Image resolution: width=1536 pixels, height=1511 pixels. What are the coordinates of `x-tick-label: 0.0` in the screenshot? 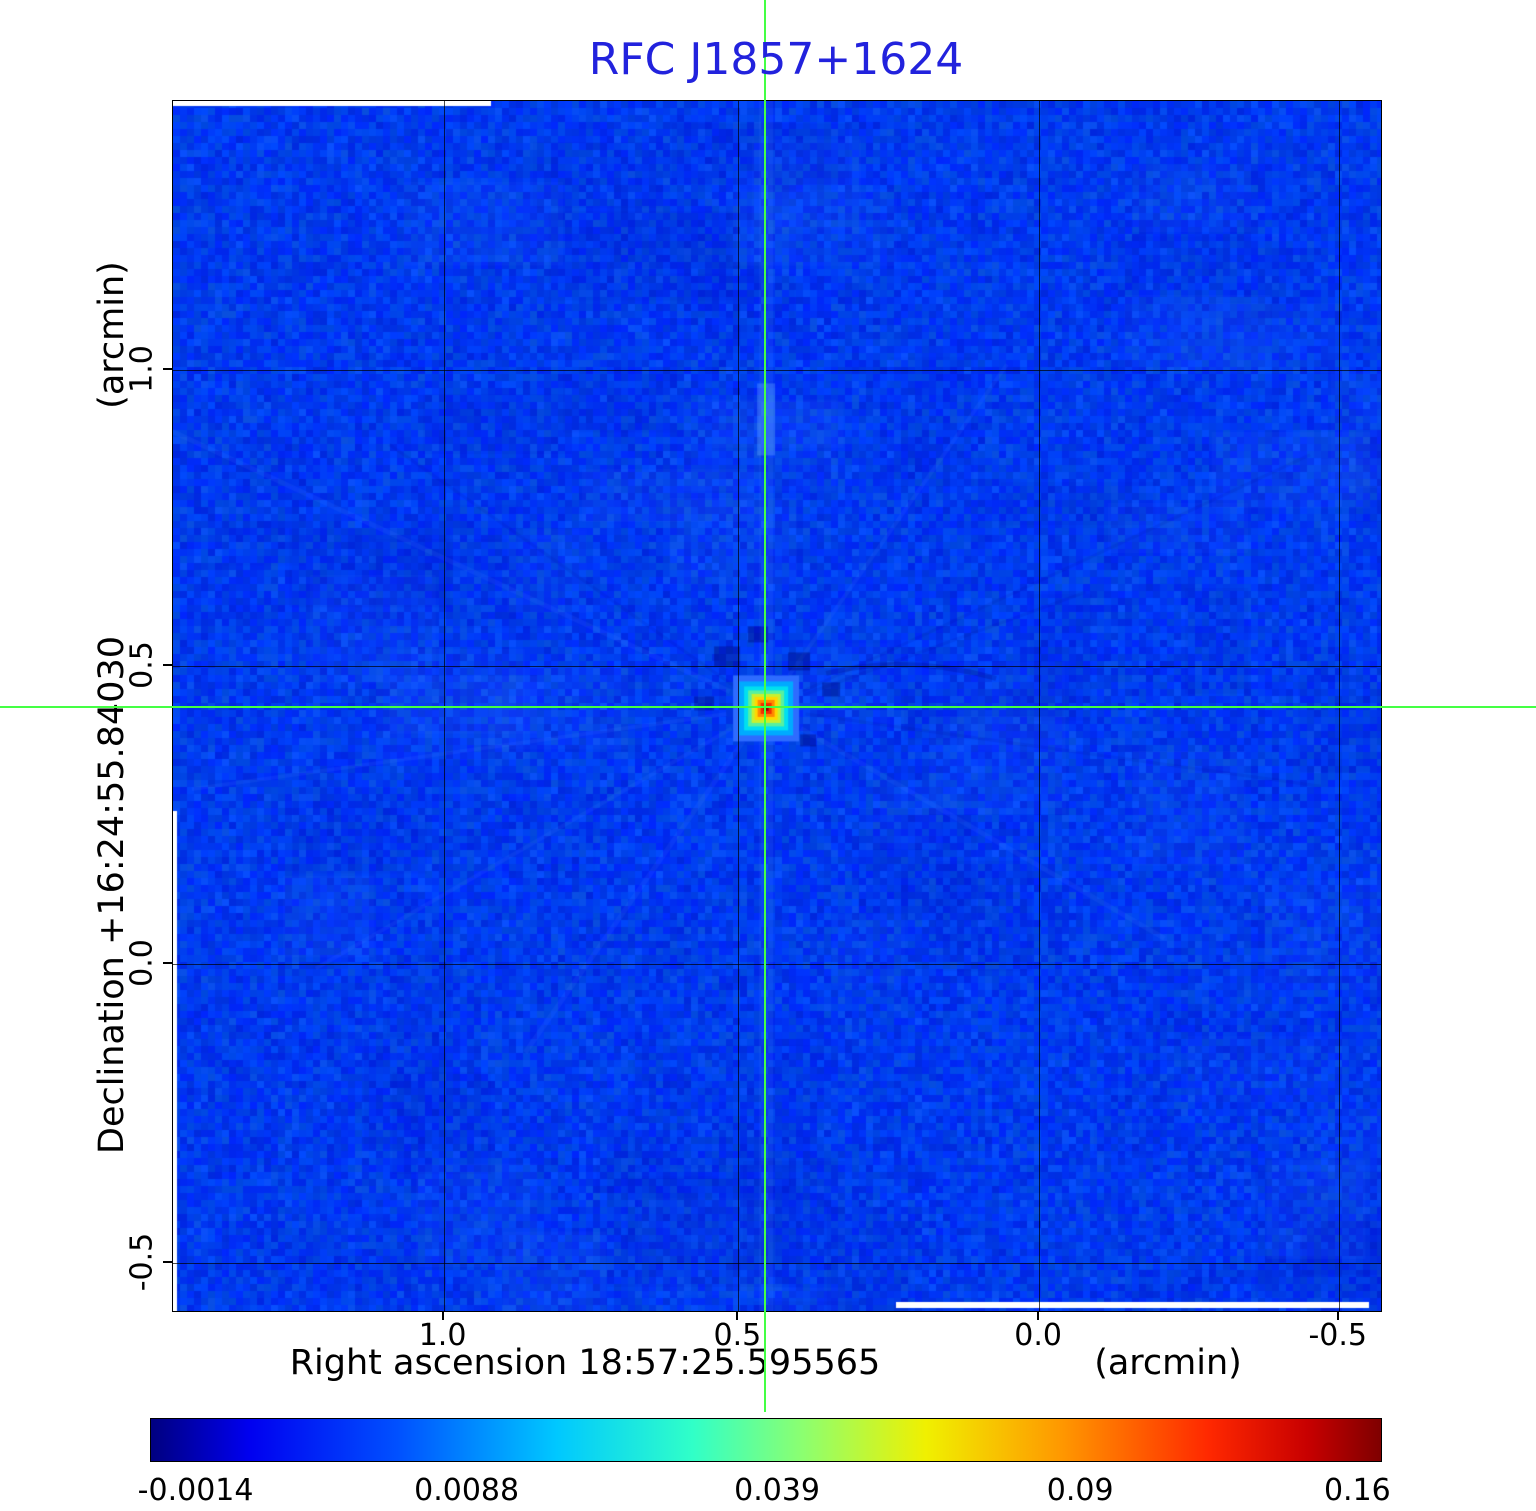 It's located at (1038, 1335).